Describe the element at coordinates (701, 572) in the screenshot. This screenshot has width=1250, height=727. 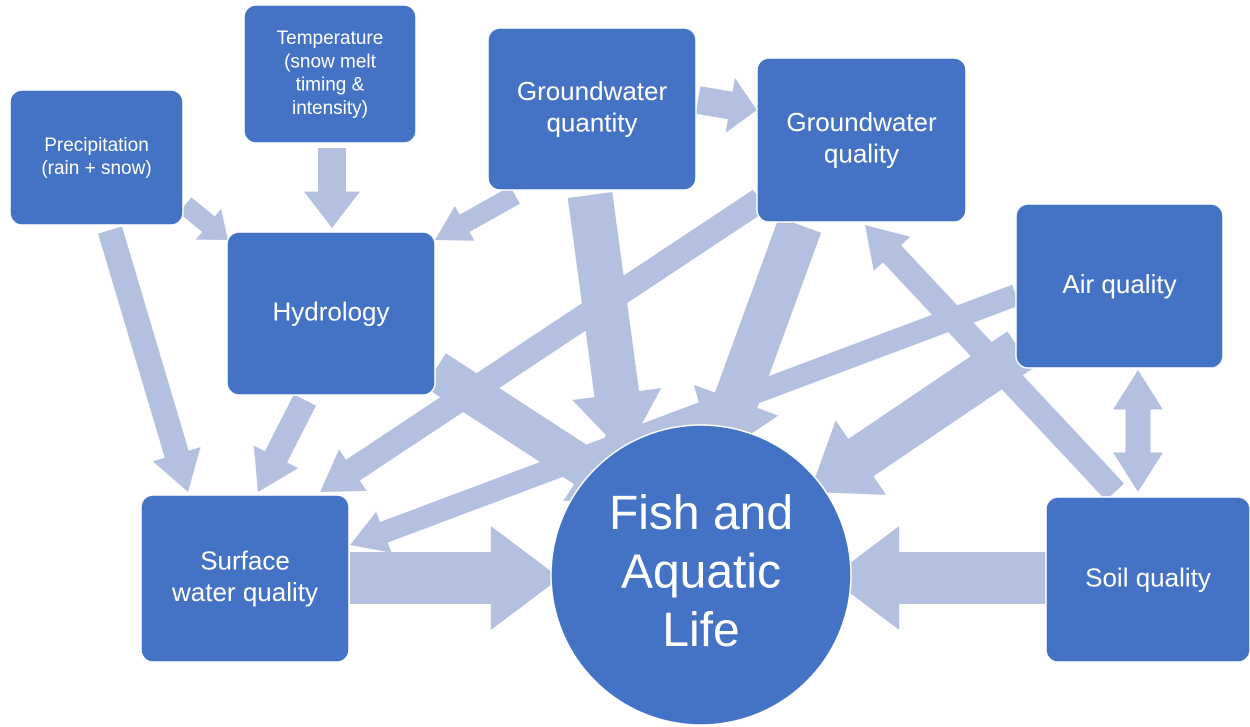
I see `node-label: Aquatic` at that location.